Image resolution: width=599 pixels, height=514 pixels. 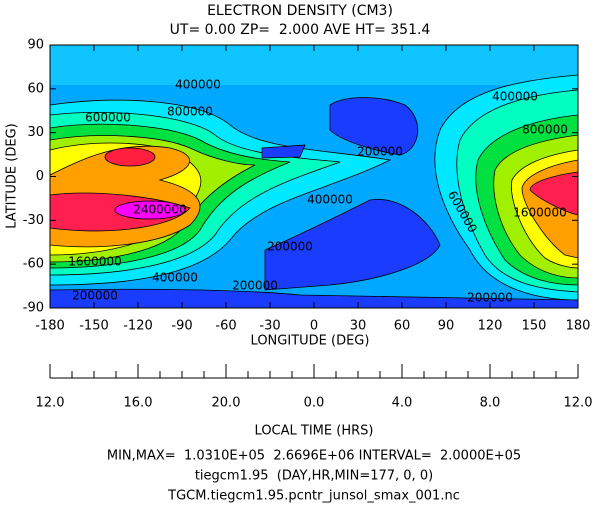 I want to click on x-tick-label: -180, so click(x=50, y=326).